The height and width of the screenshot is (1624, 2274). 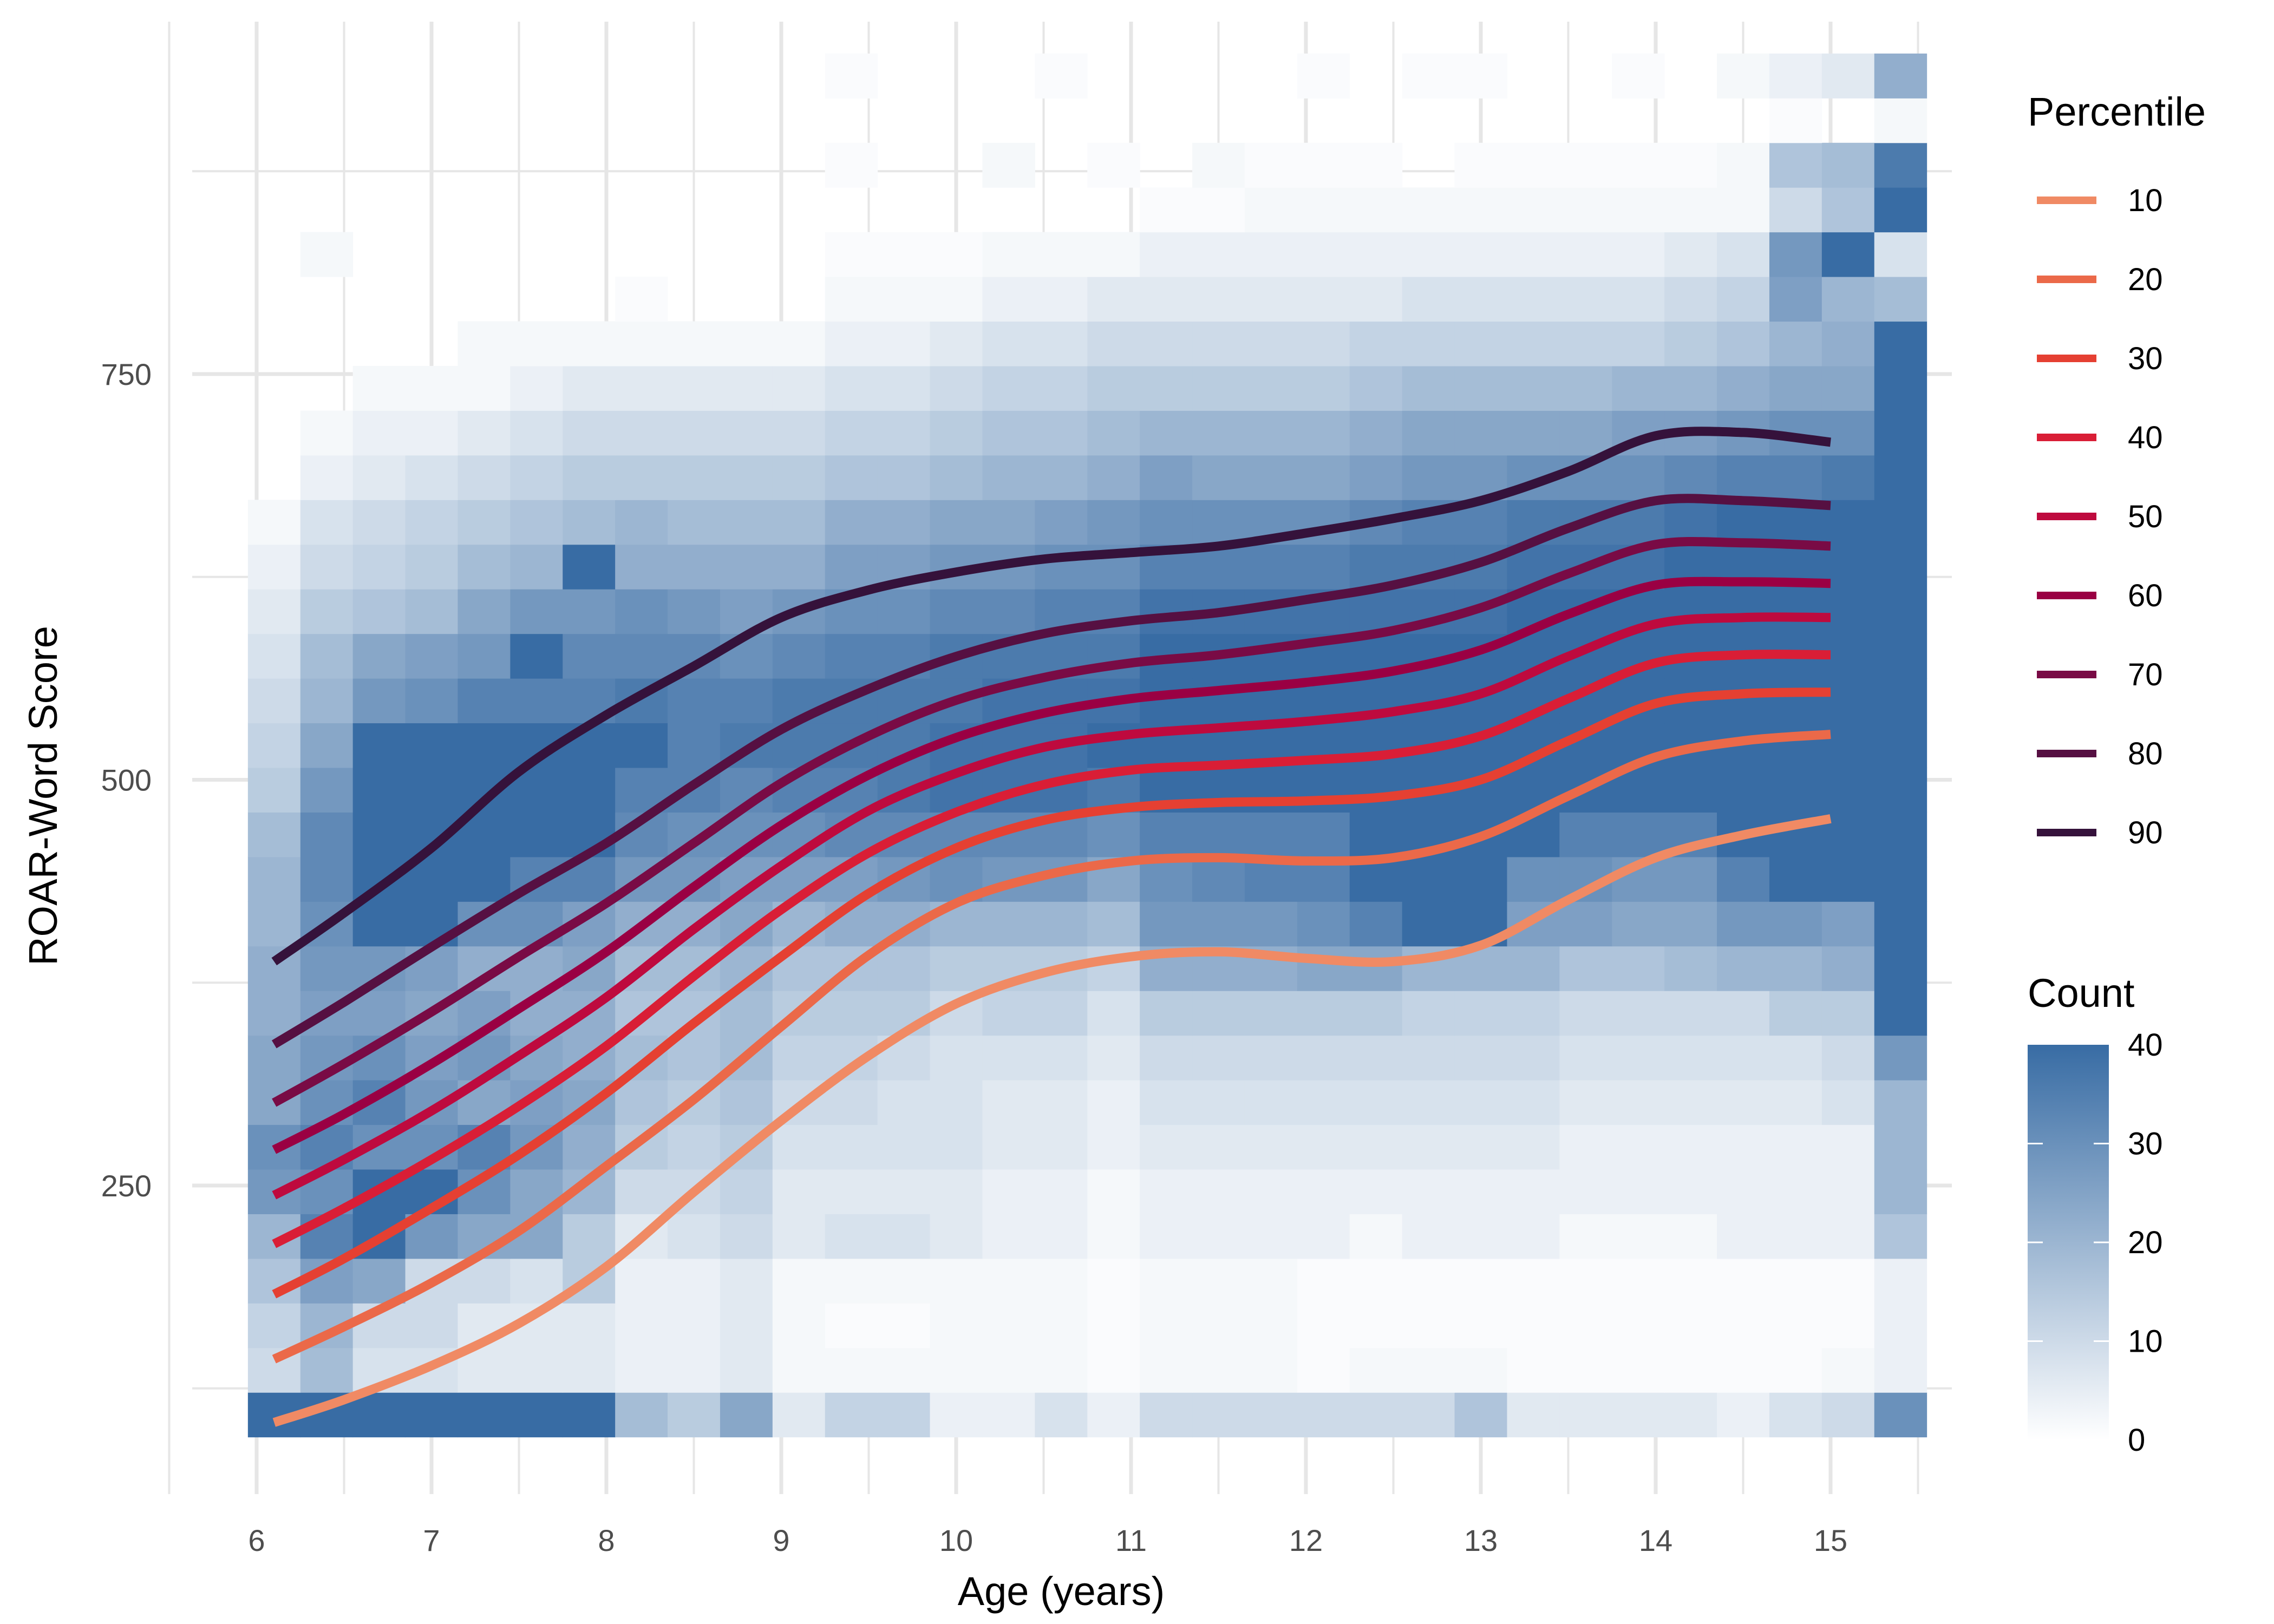 I want to click on count-legend-label: 20, so click(x=2146, y=1242).